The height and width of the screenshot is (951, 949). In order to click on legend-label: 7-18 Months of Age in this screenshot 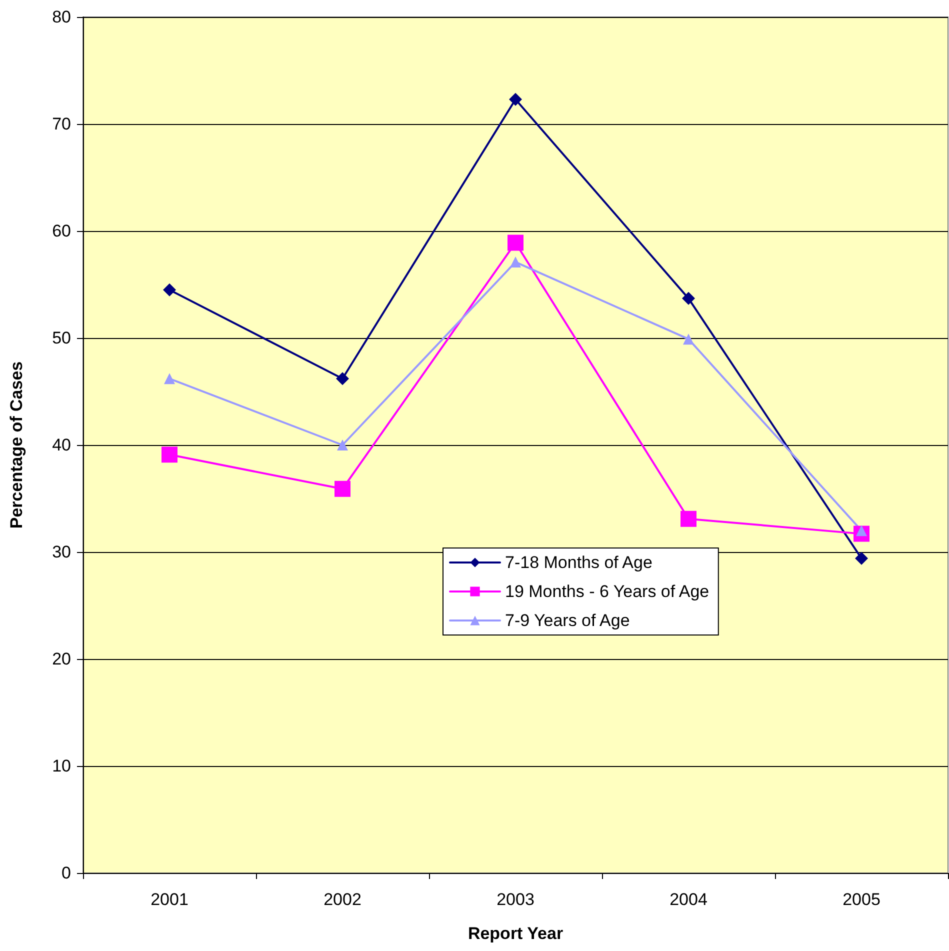, I will do `click(578, 562)`.